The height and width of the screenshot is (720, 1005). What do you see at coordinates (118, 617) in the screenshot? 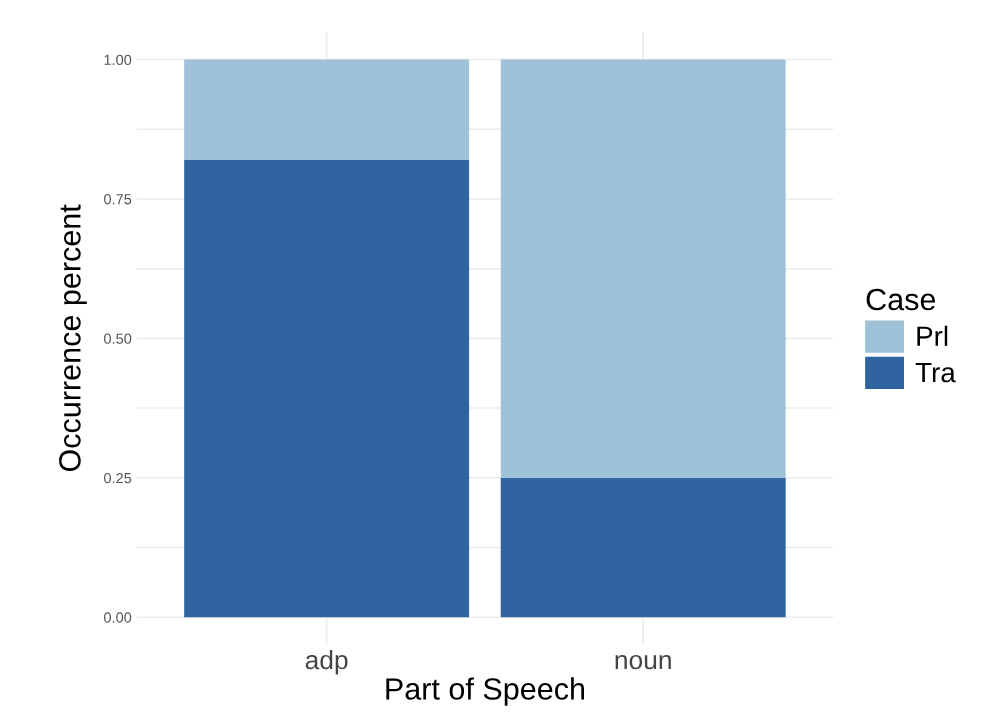
I see `y-tick-label: 0.00` at bounding box center [118, 617].